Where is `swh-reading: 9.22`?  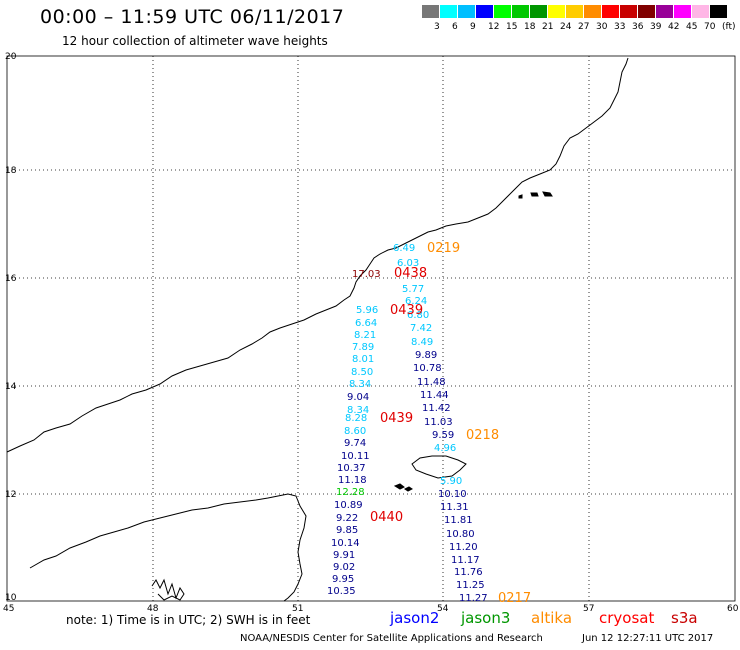 swh-reading: 9.22 is located at coordinates (347, 518).